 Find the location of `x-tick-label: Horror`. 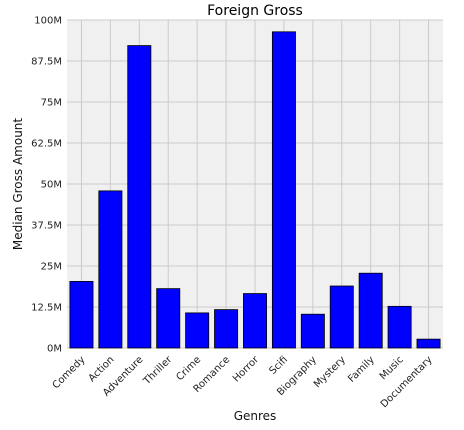

x-tick-label: Horror is located at coordinates (246, 369).